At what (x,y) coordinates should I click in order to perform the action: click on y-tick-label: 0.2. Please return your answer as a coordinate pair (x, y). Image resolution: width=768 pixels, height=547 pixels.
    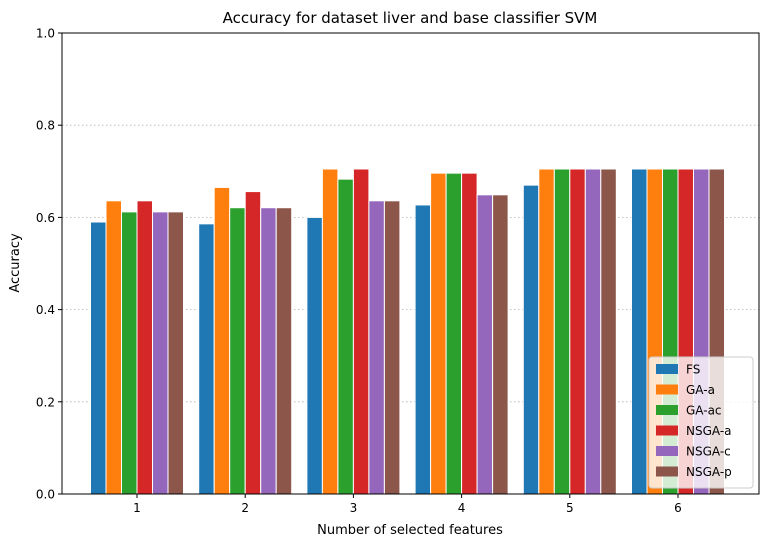
    Looking at the image, I should click on (45, 402).